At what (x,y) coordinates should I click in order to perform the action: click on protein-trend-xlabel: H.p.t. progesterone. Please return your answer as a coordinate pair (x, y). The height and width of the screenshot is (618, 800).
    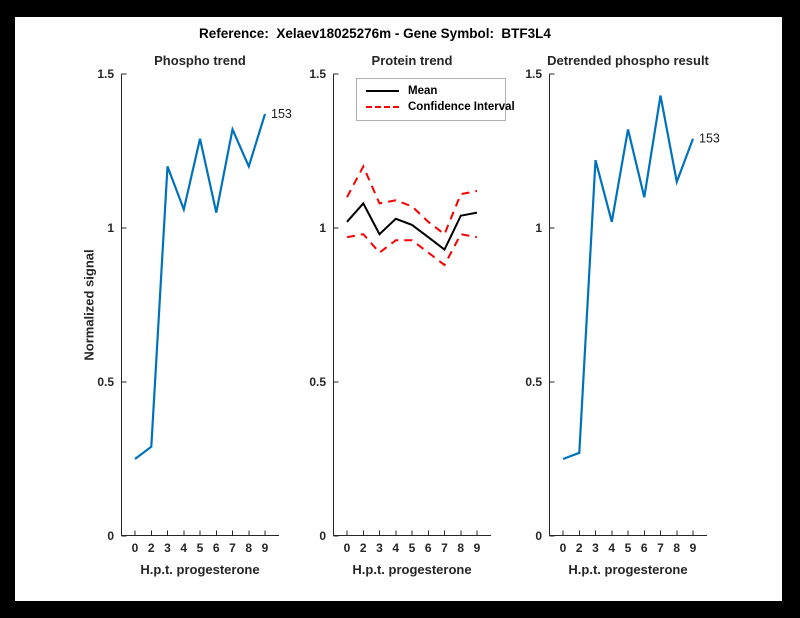
    Looking at the image, I should click on (412, 569).